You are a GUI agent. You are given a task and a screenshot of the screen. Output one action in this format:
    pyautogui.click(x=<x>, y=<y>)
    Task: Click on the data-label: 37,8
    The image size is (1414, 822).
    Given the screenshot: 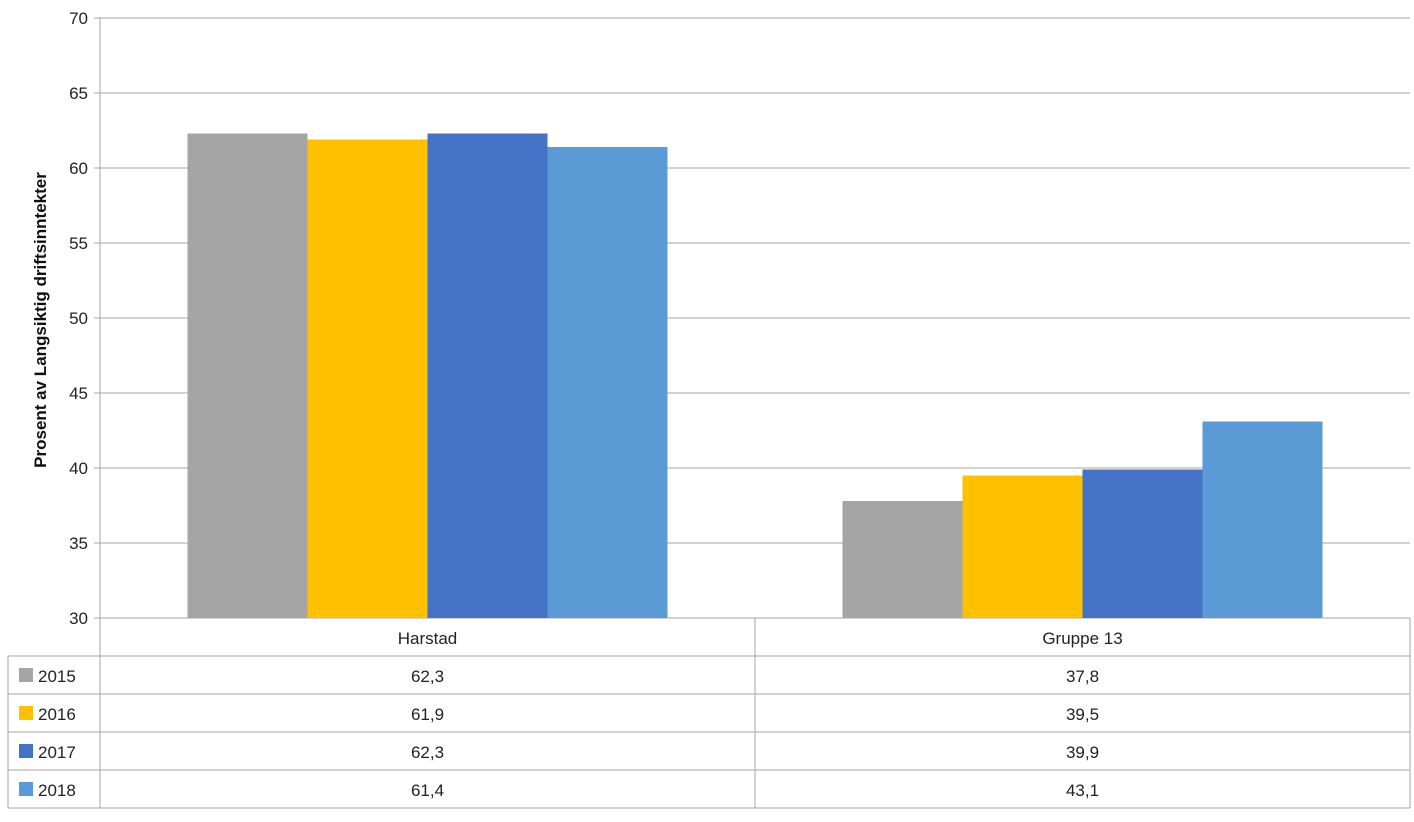 What is the action you would take?
    pyautogui.click(x=1082, y=676)
    